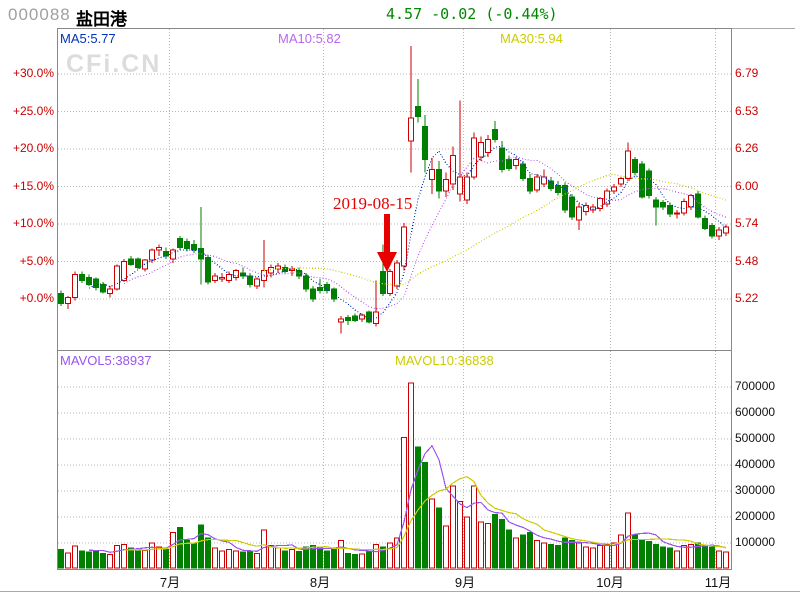  What do you see at coordinates (747, 73) in the screenshot?
I see `price-axis-label: 6.79` at bounding box center [747, 73].